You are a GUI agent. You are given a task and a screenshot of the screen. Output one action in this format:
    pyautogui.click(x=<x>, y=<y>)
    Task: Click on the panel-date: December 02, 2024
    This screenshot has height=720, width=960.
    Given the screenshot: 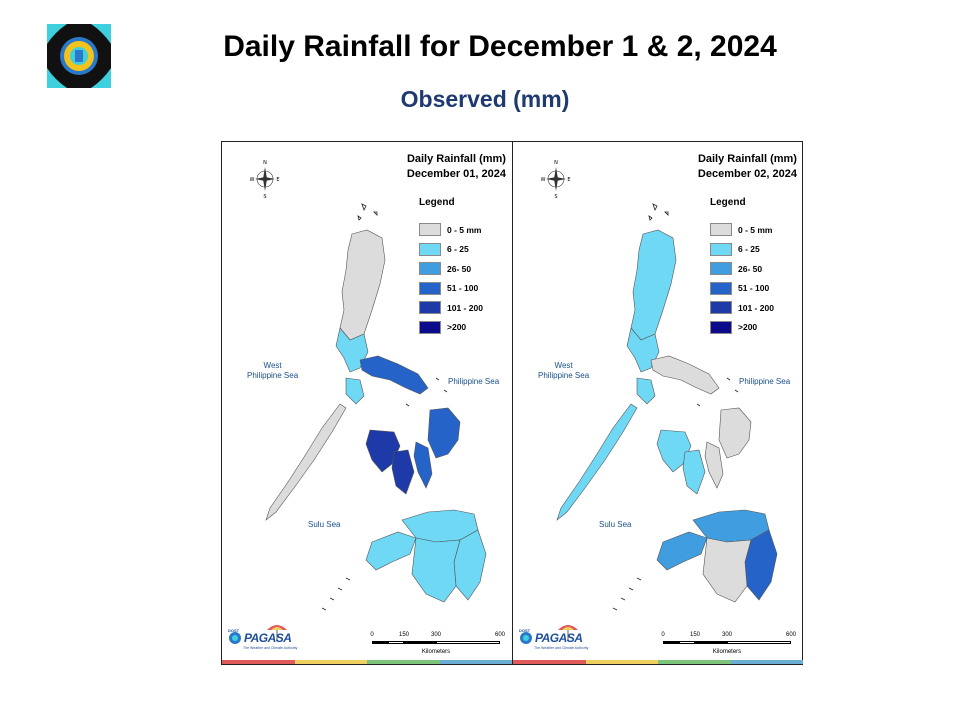 What is the action you would take?
    pyautogui.click(x=747, y=174)
    